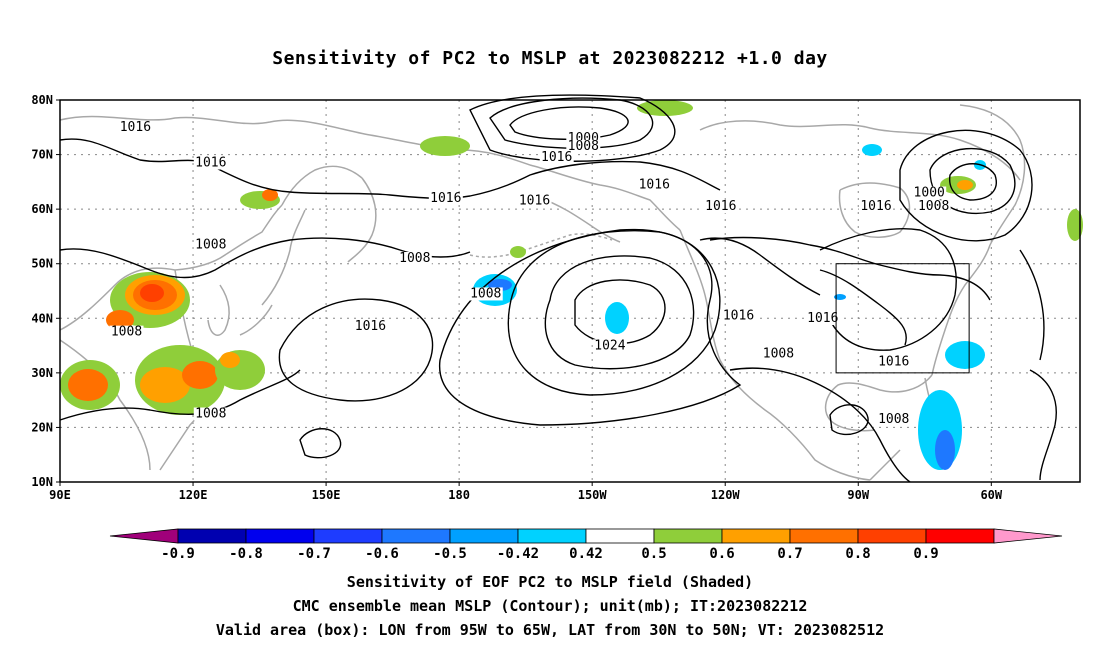 The width and height of the screenshot is (1100, 650). Describe the element at coordinates (1028, 536) in the screenshot. I see `colorbar-right-arrow` at that location.